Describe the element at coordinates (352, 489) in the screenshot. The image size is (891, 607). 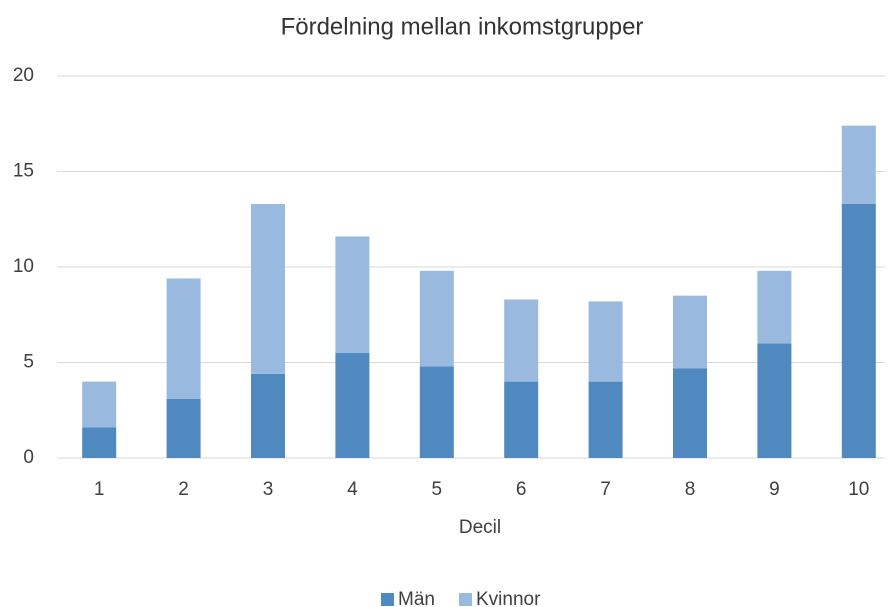
I see `x-tick-label: 4` at that location.